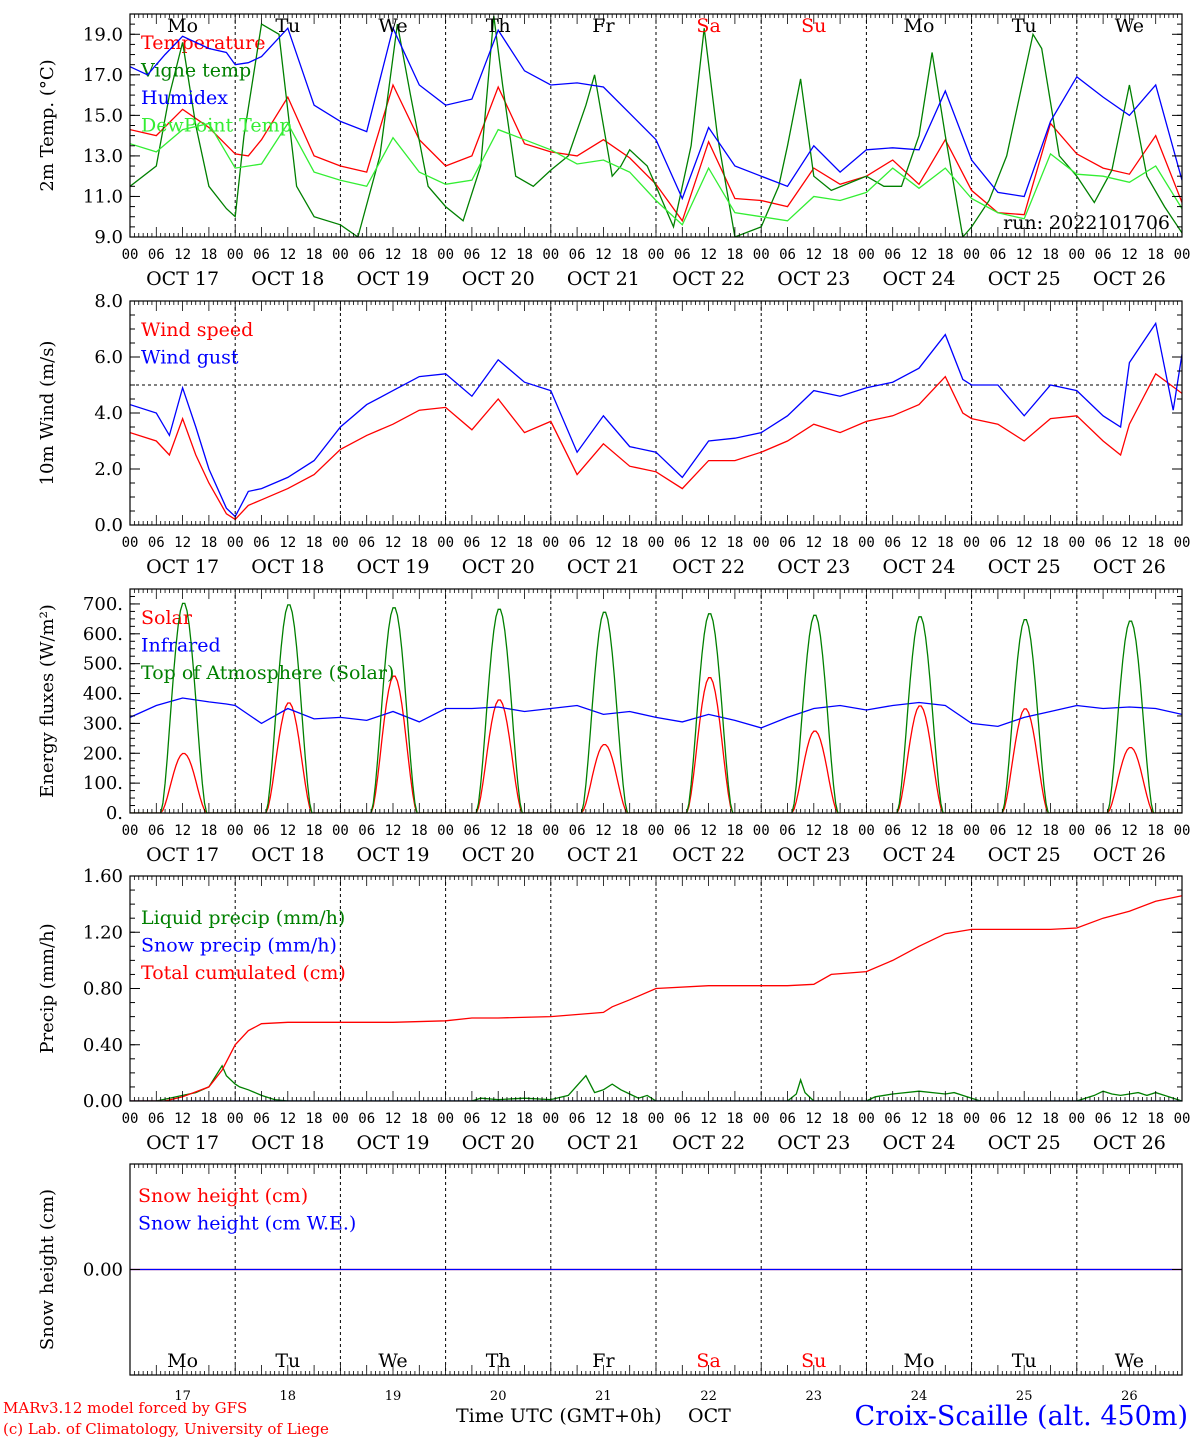 The image size is (1194, 1440). What do you see at coordinates (919, 26) in the screenshot?
I see `day-name-top: Mo` at bounding box center [919, 26].